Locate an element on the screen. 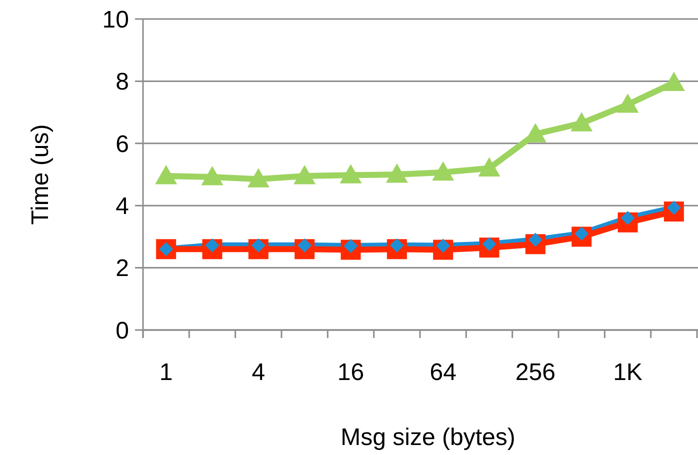 This screenshot has height=455, width=698. x-tick-label: 256 is located at coordinates (535, 372).